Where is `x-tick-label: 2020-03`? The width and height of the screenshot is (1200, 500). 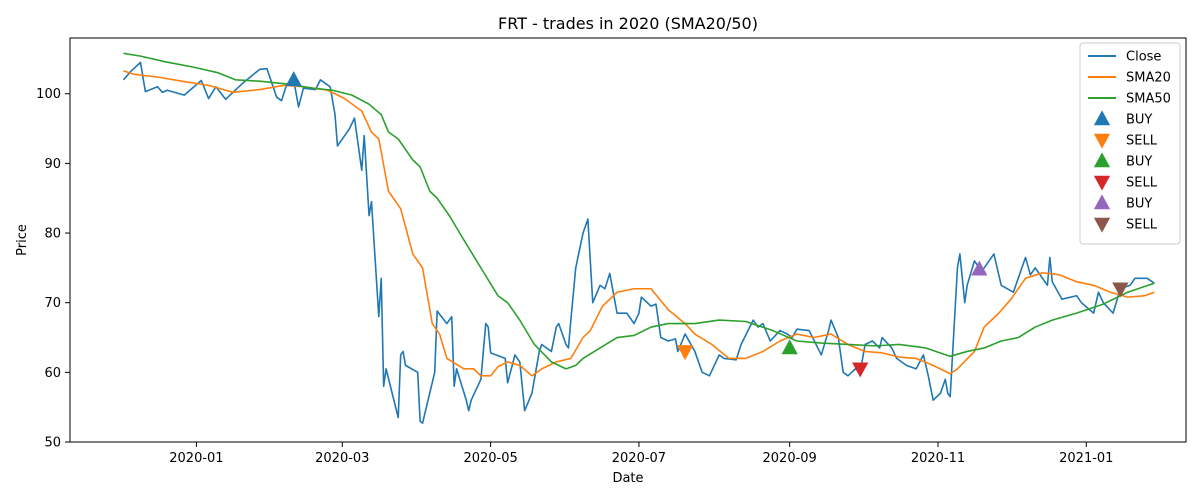 x-tick-label: 2020-03 is located at coordinates (342, 458).